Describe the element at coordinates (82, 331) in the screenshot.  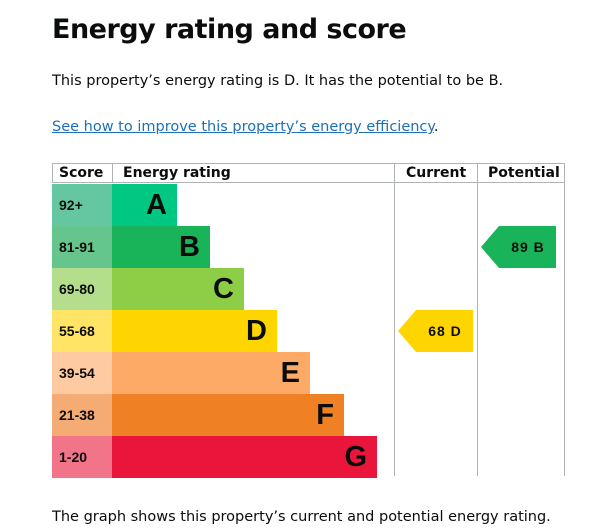
I see `score-cell-d: 55-68` at that location.